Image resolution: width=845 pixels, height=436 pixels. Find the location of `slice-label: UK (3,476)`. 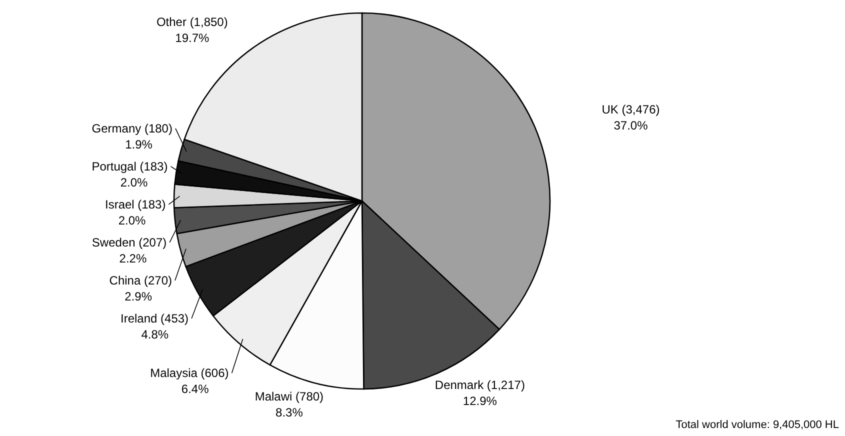

slice-label: UK (3,476) is located at coordinates (631, 109).